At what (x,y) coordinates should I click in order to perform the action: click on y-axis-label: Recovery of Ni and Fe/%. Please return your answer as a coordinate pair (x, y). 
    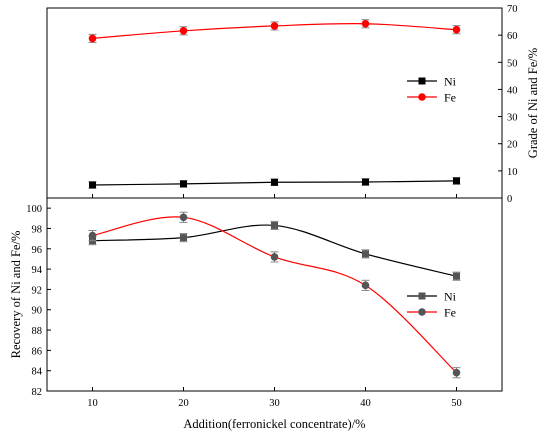
    Looking at the image, I should click on (16, 295).